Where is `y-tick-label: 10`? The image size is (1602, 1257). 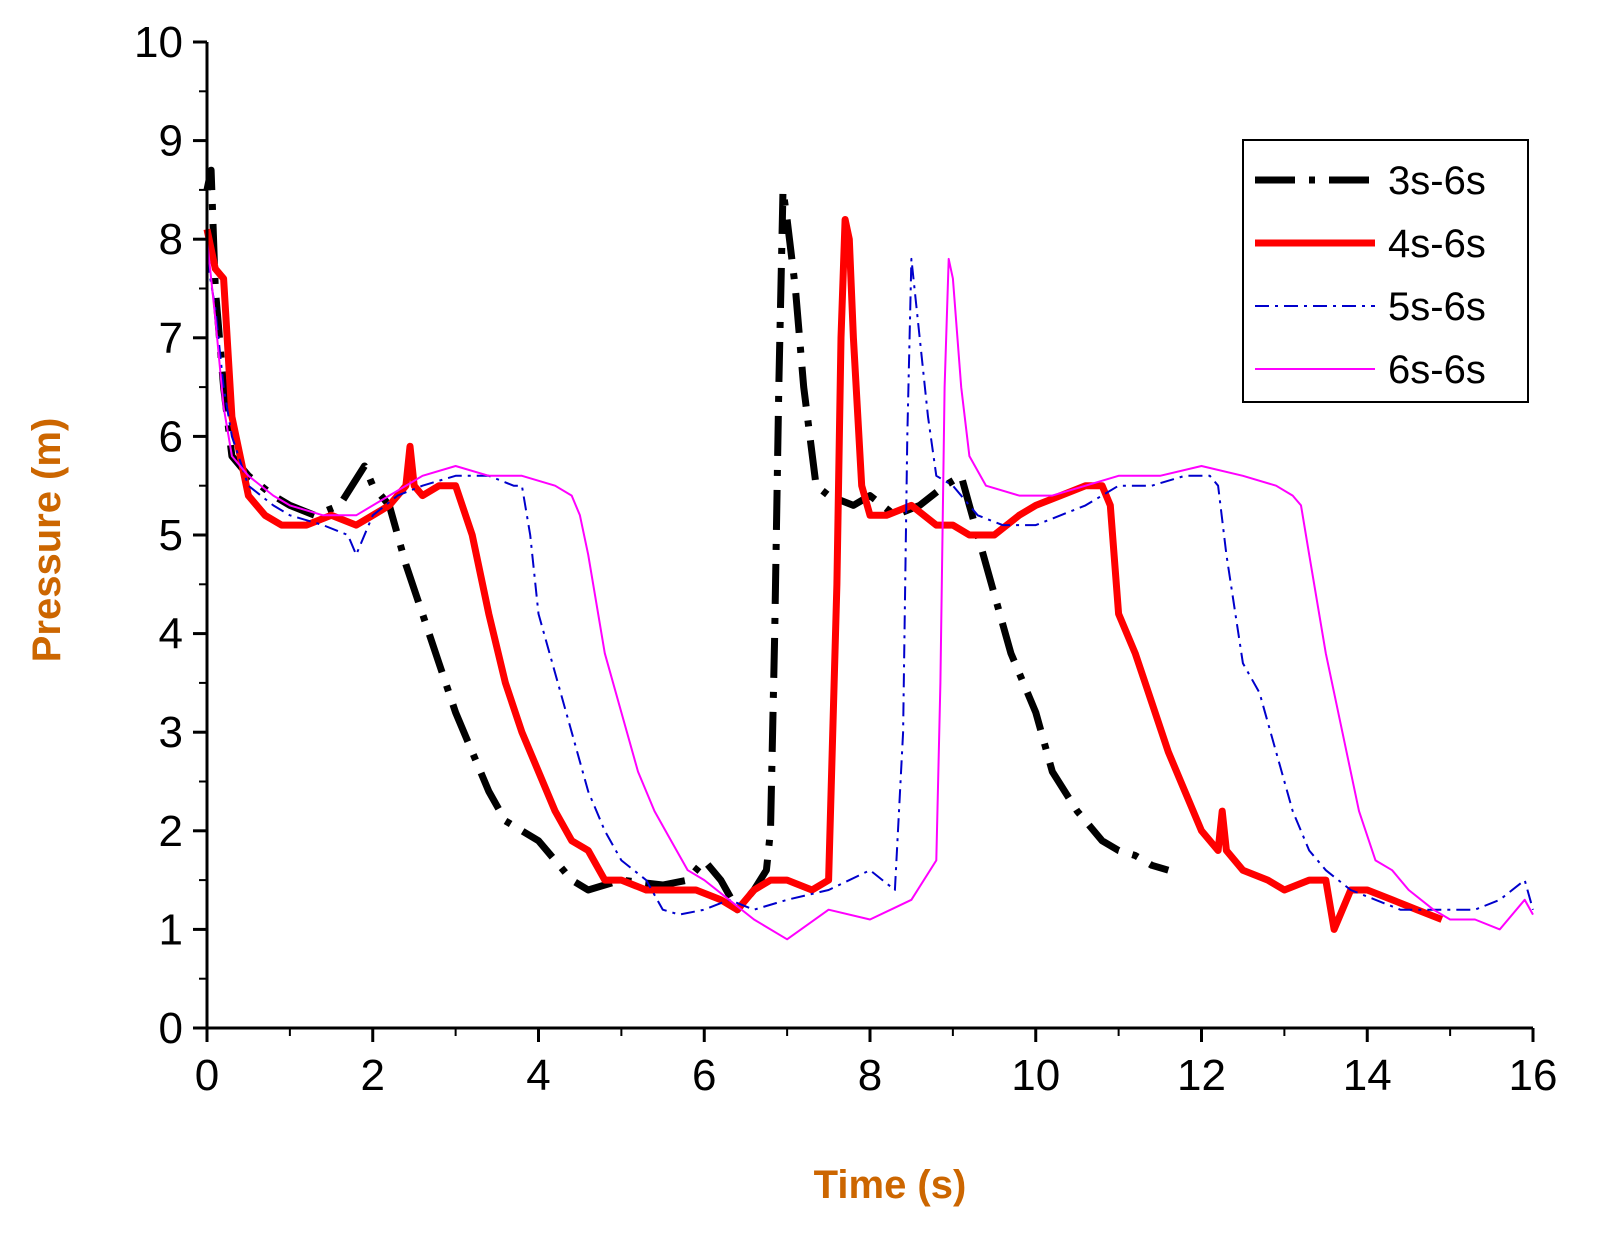 y-tick-label: 10 is located at coordinates (158, 42).